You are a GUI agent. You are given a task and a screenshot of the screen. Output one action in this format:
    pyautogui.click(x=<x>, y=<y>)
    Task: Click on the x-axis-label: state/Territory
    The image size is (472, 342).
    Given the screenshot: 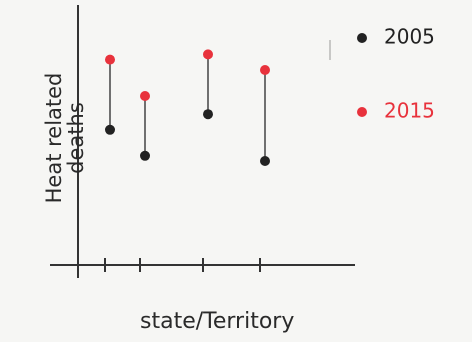 What is the action you would take?
    pyautogui.click(x=217, y=321)
    